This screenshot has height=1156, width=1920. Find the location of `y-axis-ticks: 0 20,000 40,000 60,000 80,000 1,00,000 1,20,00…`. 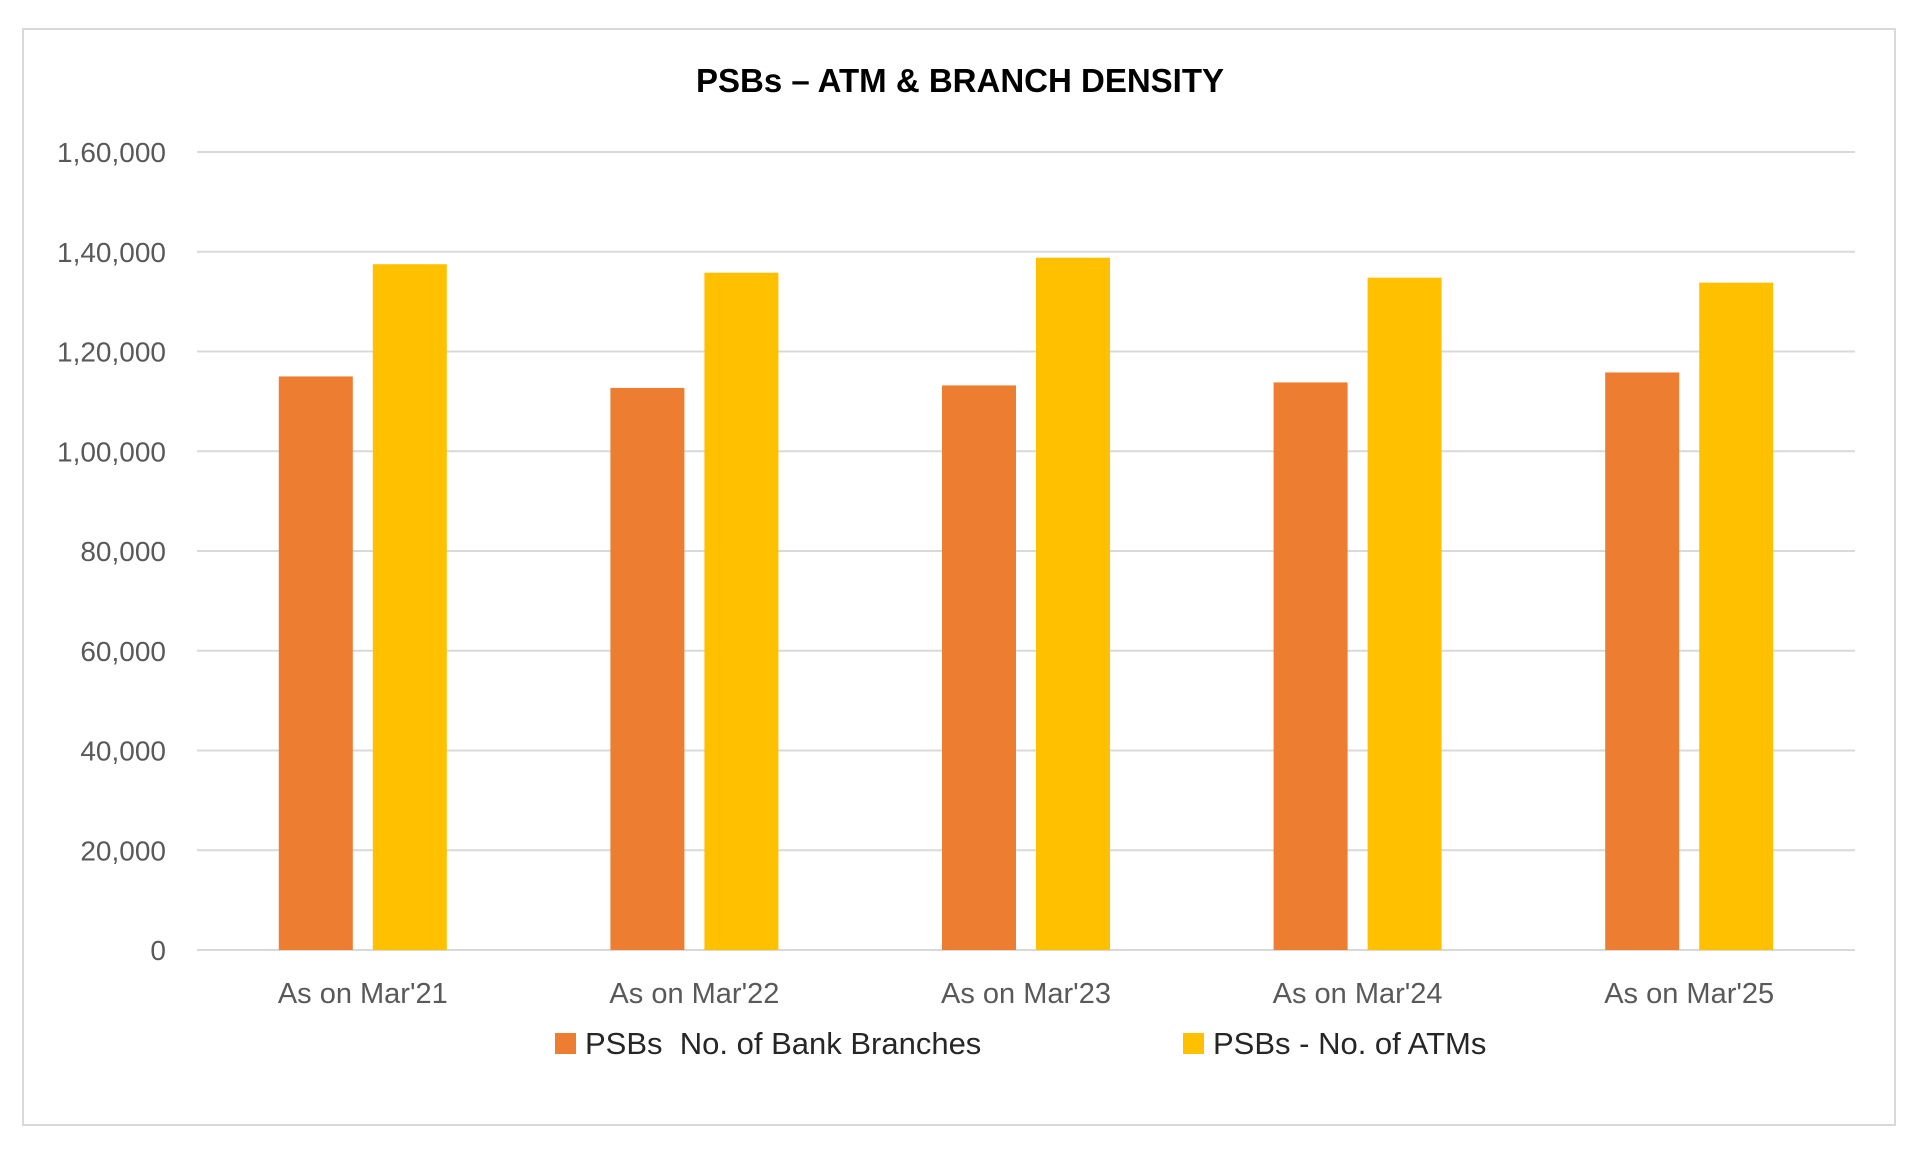

y-axis-ticks: 0 20,000 40,000 60,000 80,000 1,00,000 1,20,00… is located at coordinates (111, 551).